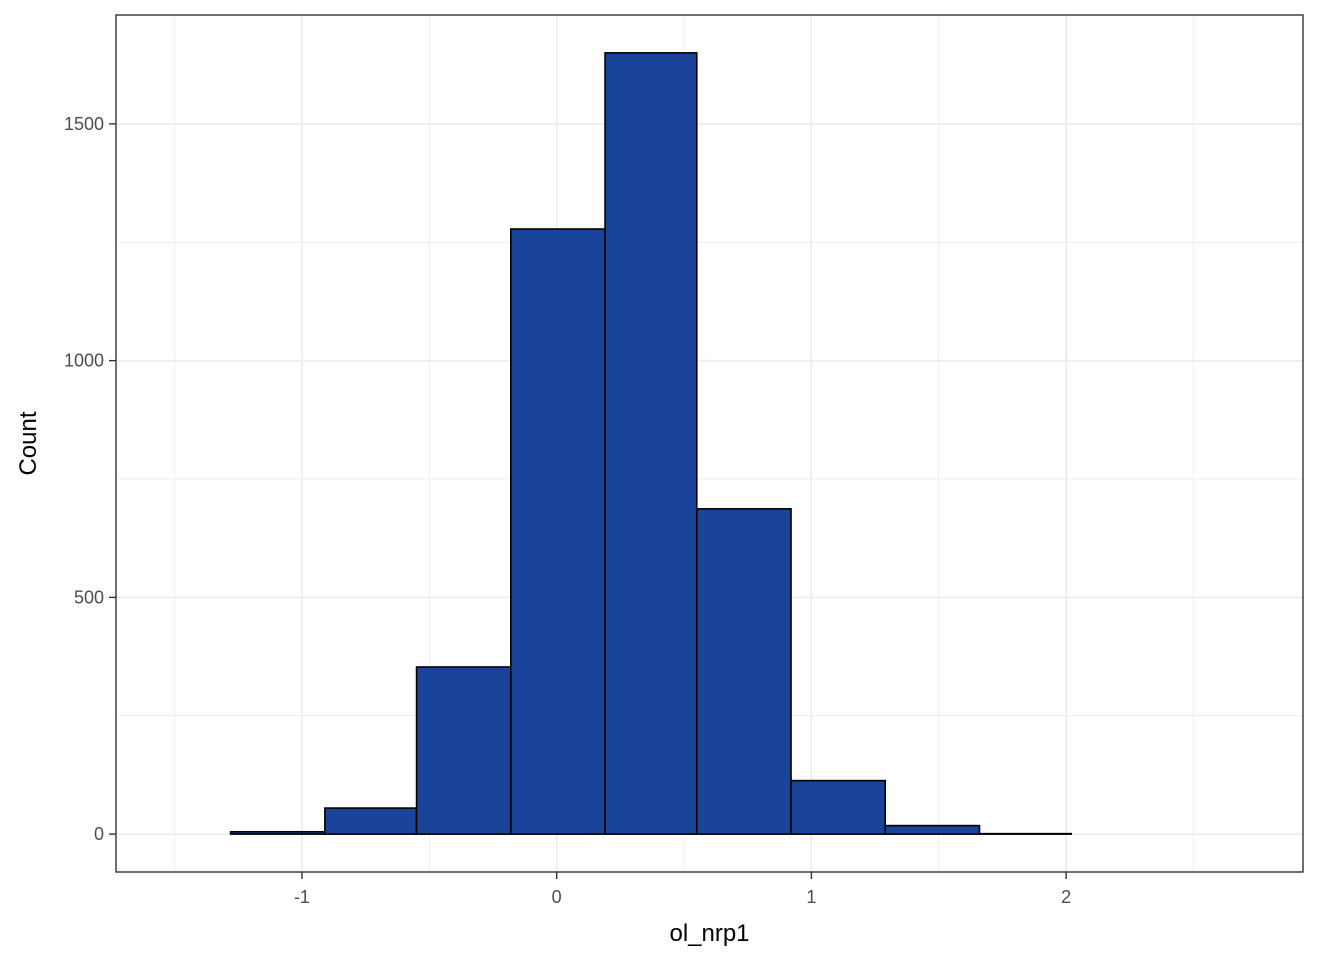 This screenshot has width=1344, height=960. Describe the element at coordinates (28, 443) in the screenshot. I see `y-axis-title: Count` at that location.